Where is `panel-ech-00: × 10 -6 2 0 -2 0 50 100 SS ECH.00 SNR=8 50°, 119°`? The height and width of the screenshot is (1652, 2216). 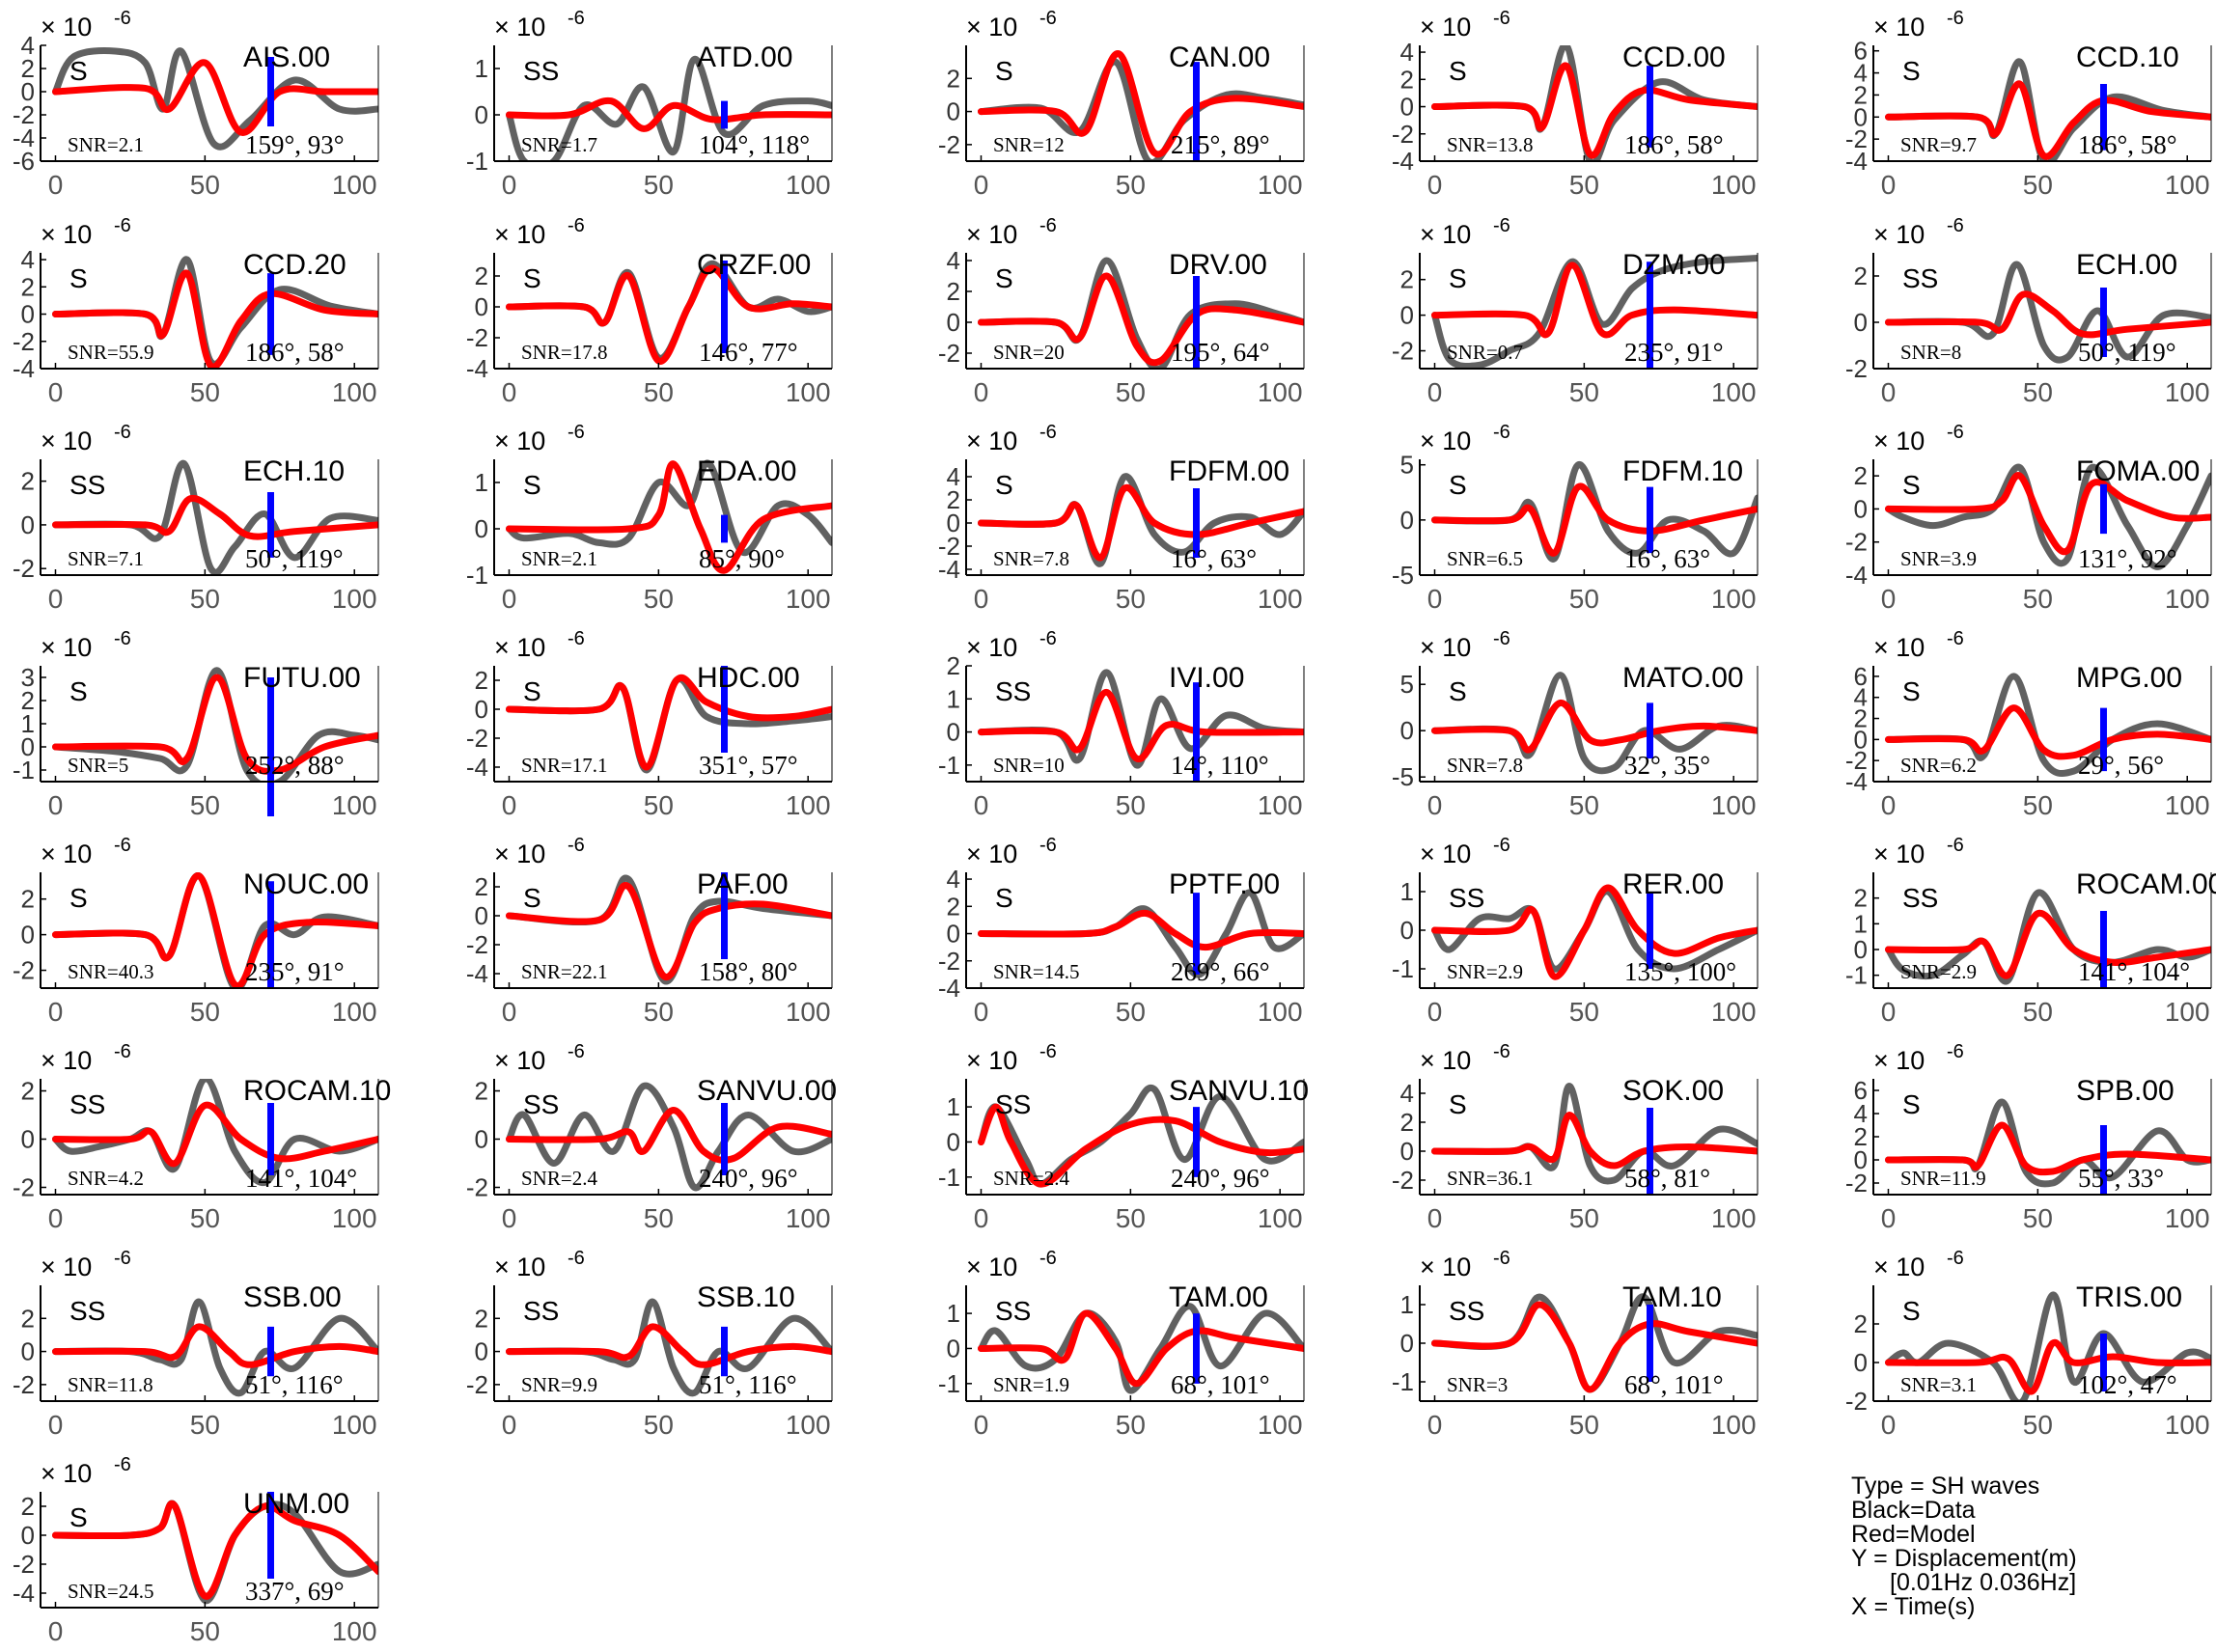
panel-ech-00: × 10 -6 2 0 -2 0 50 100 SS ECH.00 SNR=8 50°, 119° is located at coordinates (2028, 311).